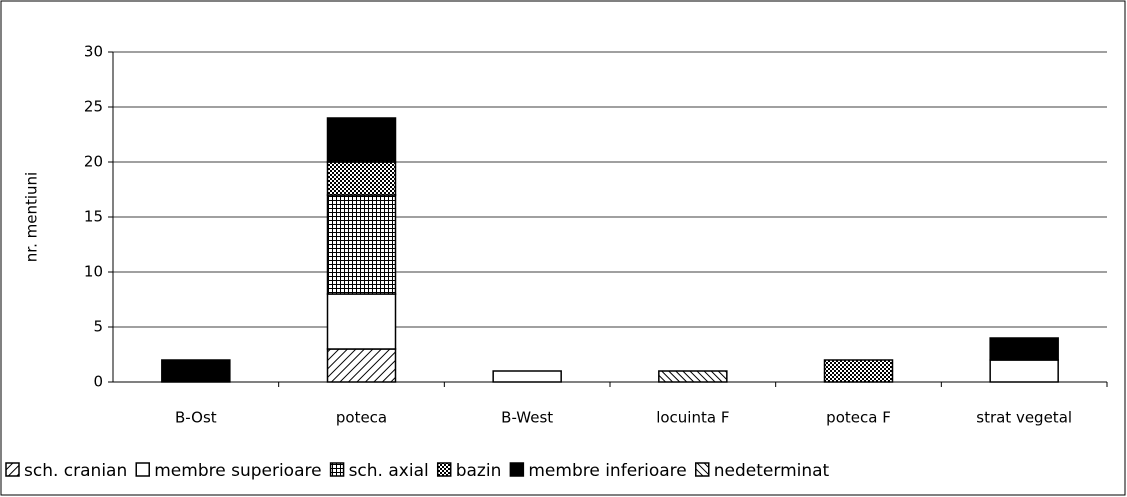 Image resolution: width=1127 pixels, height=497 pixels. Describe the element at coordinates (607, 471) in the screenshot. I see `legend-label: membre inferioare` at that location.